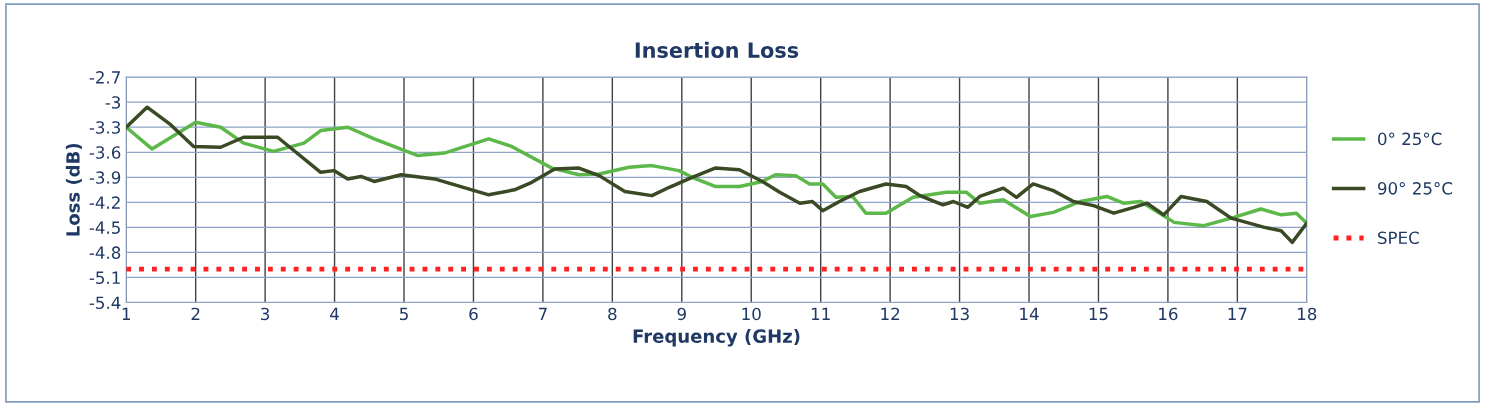  What do you see at coordinates (473, 314) in the screenshot?
I see `x-tick-label: 6` at bounding box center [473, 314].